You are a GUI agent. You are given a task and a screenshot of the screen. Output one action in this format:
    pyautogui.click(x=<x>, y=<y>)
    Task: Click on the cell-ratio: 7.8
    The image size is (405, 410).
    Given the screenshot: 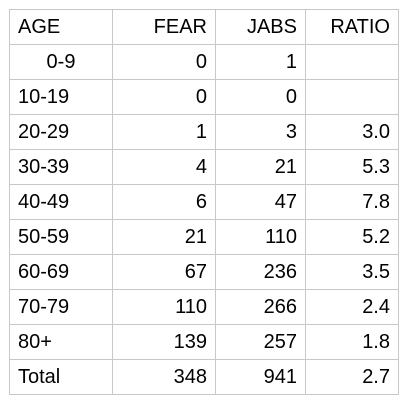 What is the action you would take?
    pyautogui.click(x=352, y=202)
    